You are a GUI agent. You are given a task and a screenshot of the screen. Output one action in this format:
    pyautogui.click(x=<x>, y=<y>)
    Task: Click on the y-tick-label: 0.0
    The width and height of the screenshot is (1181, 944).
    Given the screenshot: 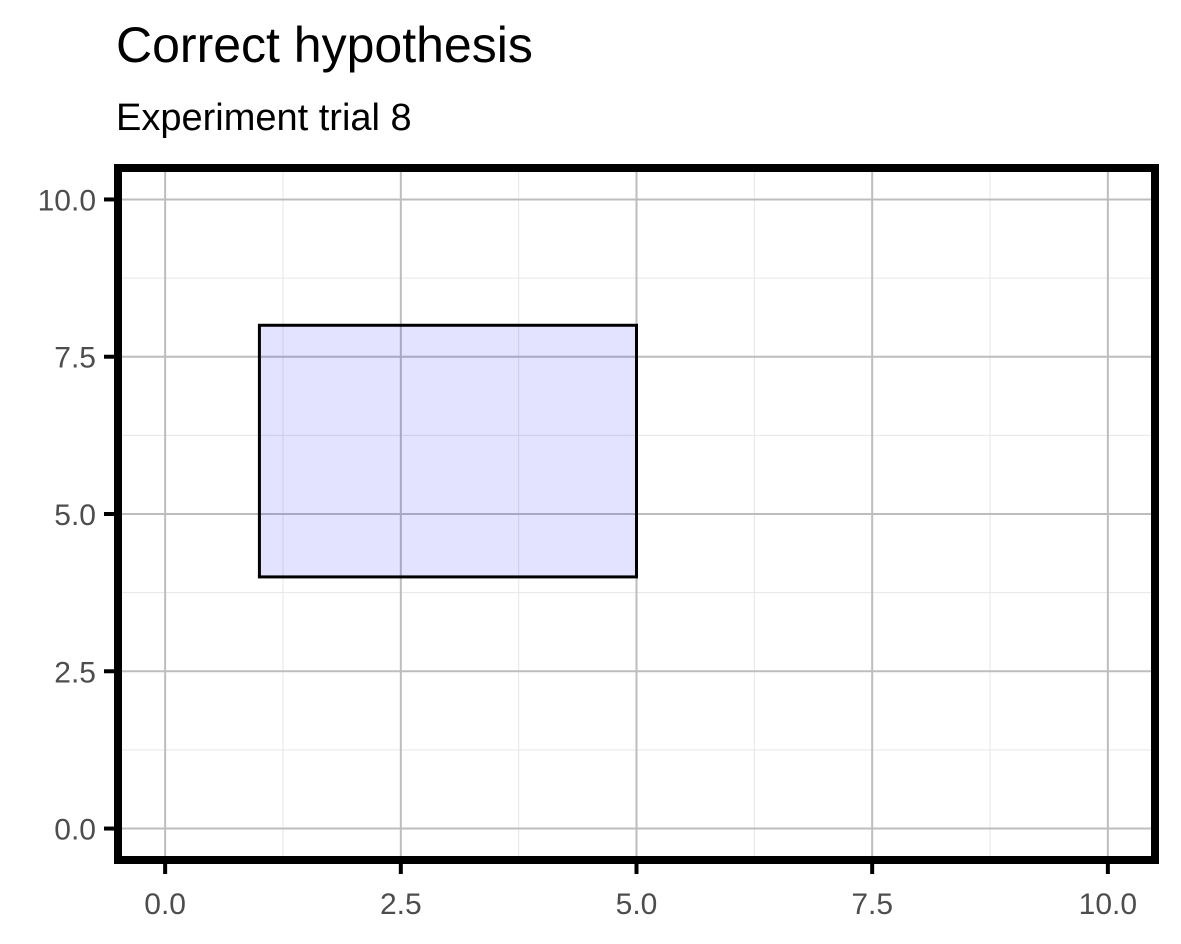 What is the action you would take?
    pyautogui.click(x=75, y=830)
    